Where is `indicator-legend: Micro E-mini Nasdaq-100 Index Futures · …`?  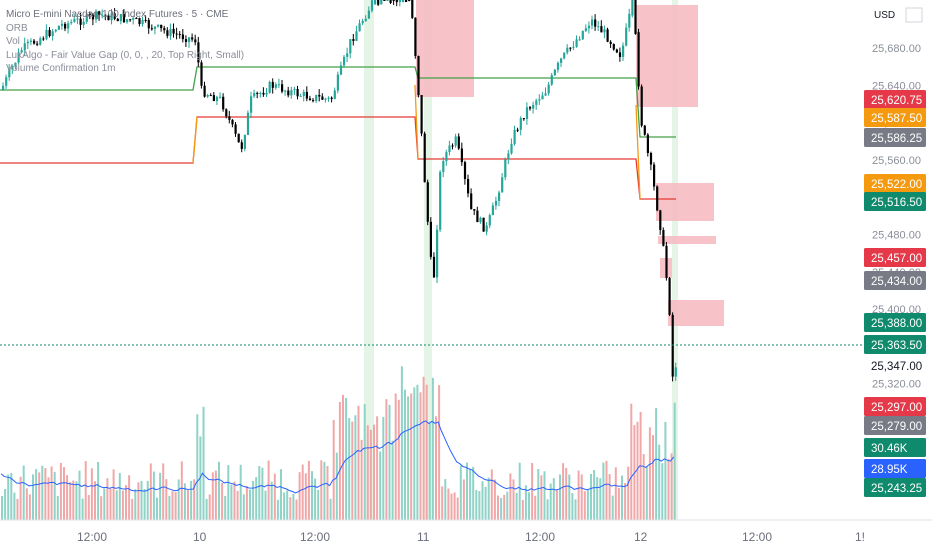
indicator-legend: Micro E-mini Nasdaq-100 Index Futures · … is located at coordinates (125, 42).